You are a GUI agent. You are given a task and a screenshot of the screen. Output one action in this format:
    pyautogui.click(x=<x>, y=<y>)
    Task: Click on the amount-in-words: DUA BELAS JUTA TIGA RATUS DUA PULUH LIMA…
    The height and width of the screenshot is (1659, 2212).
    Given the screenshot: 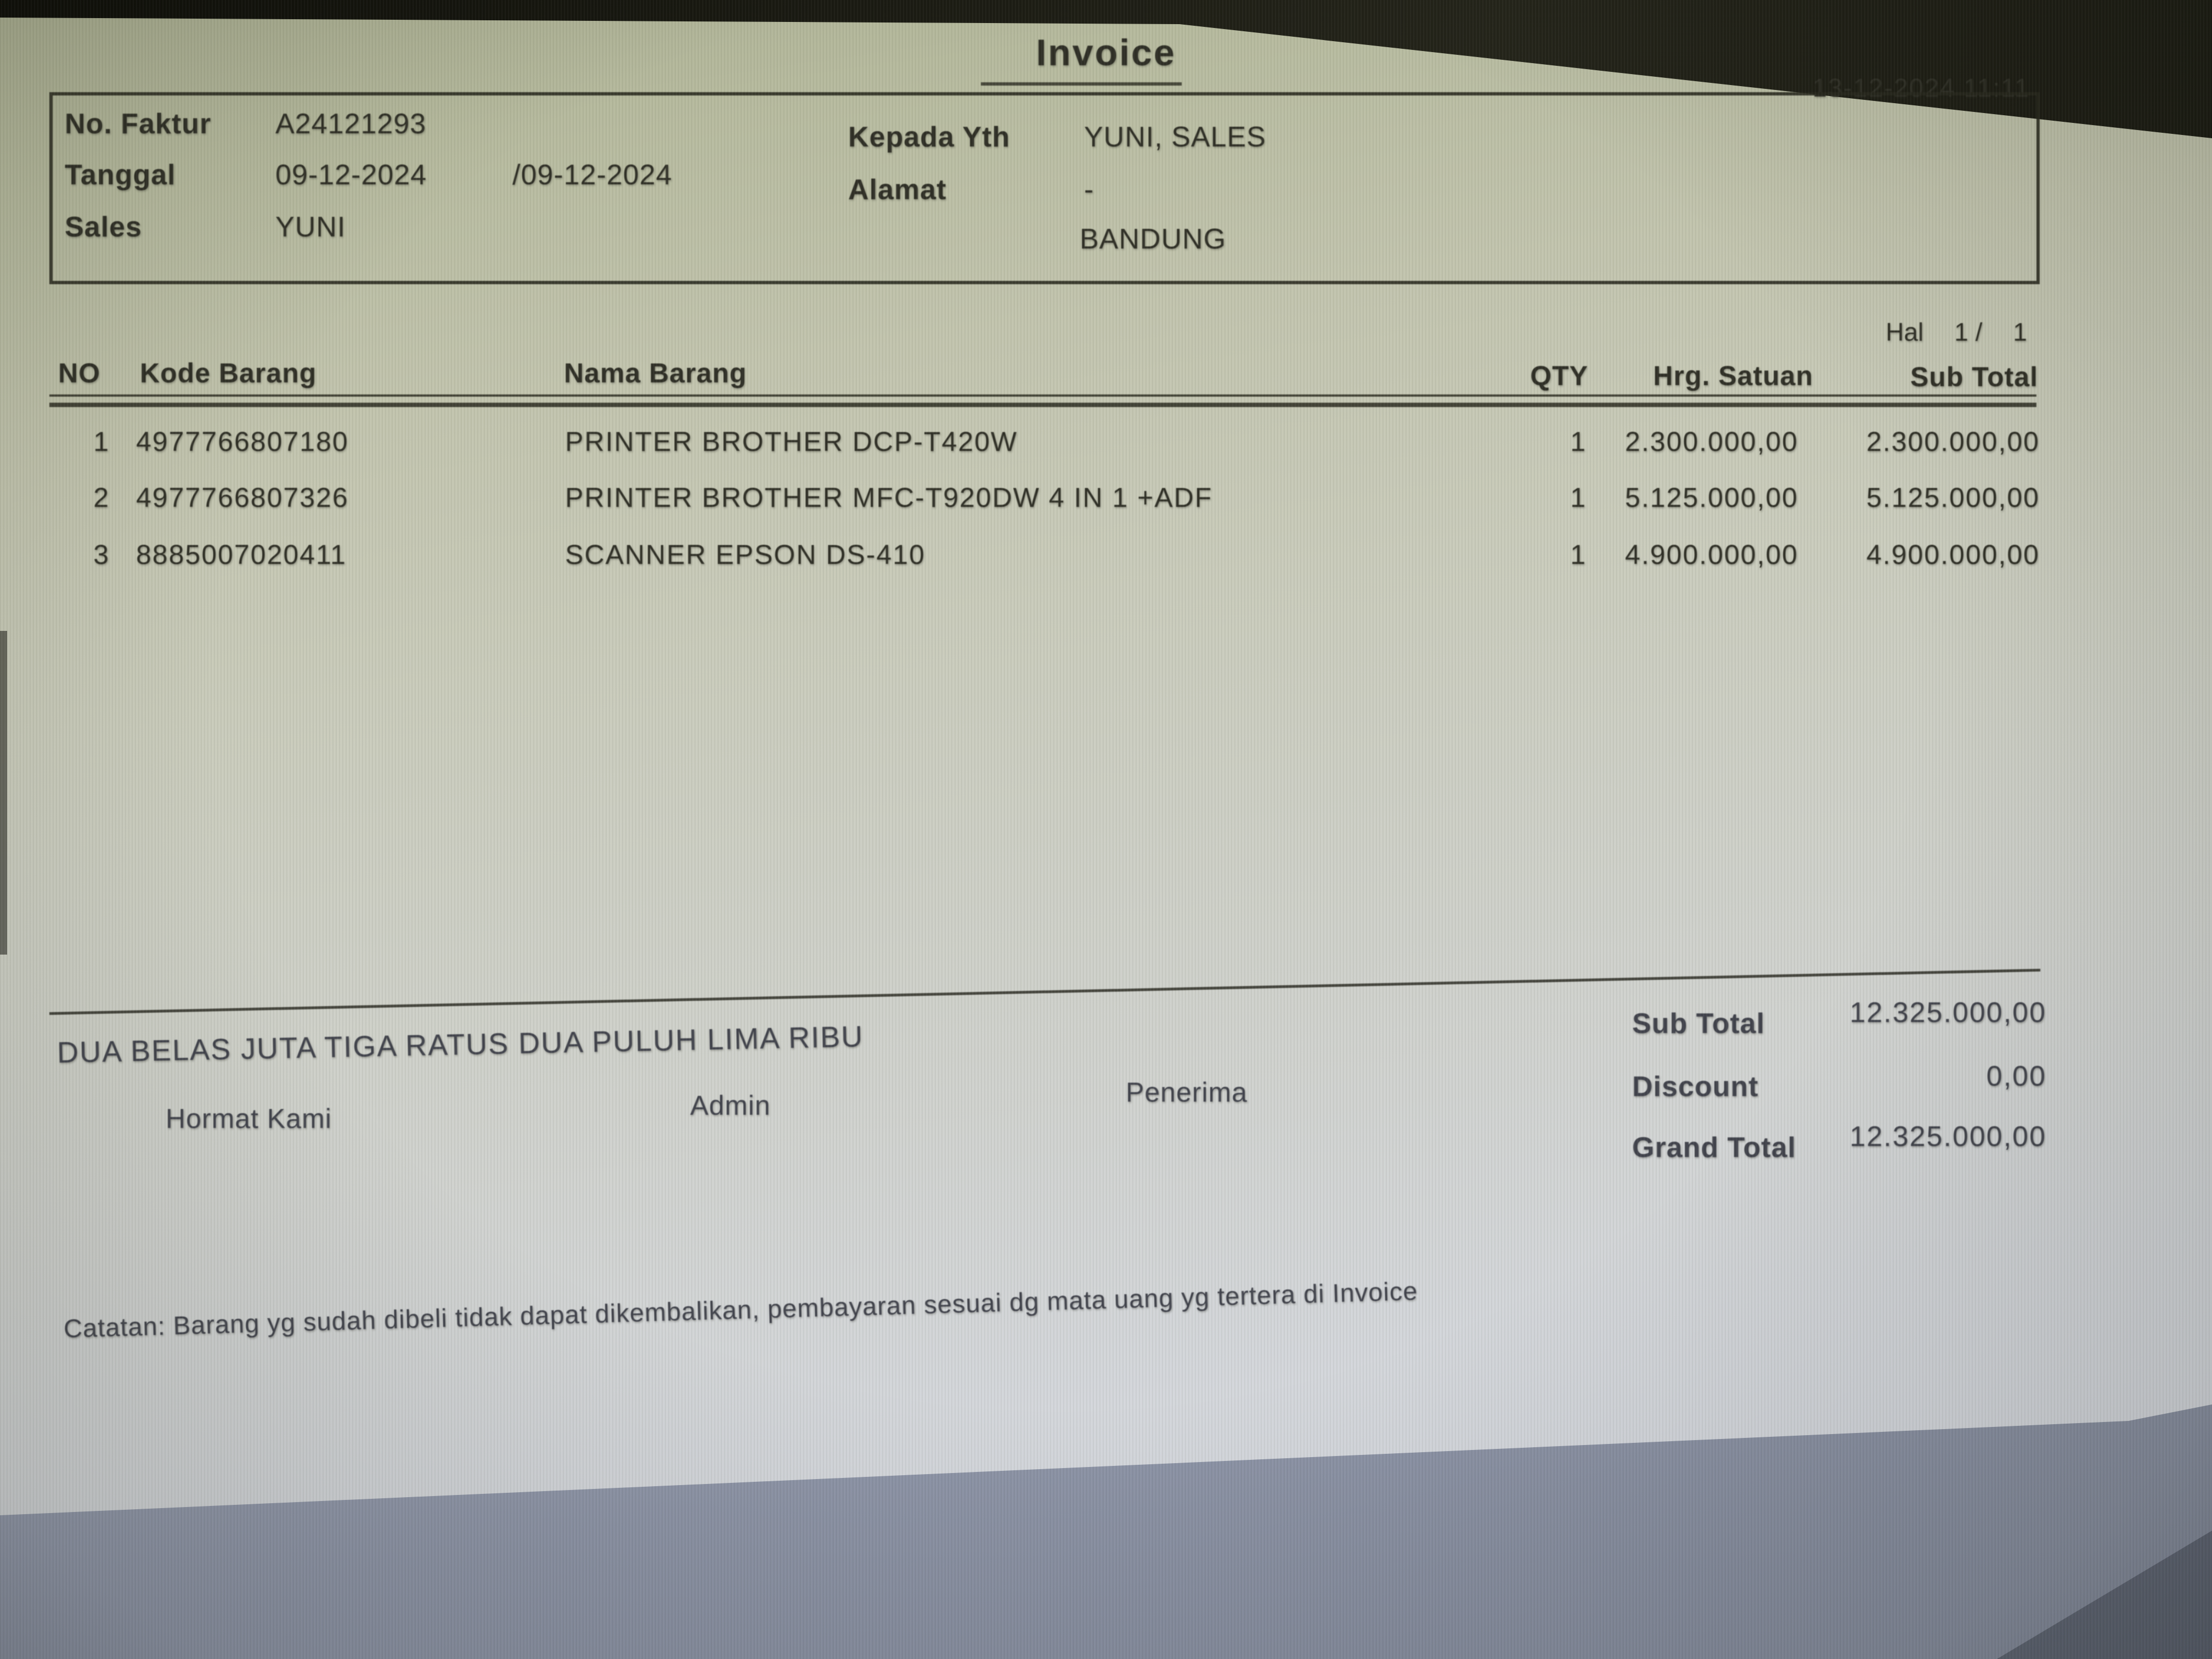 What is the action you would take?
    pyautogui.click(x=460, y=1044)
    